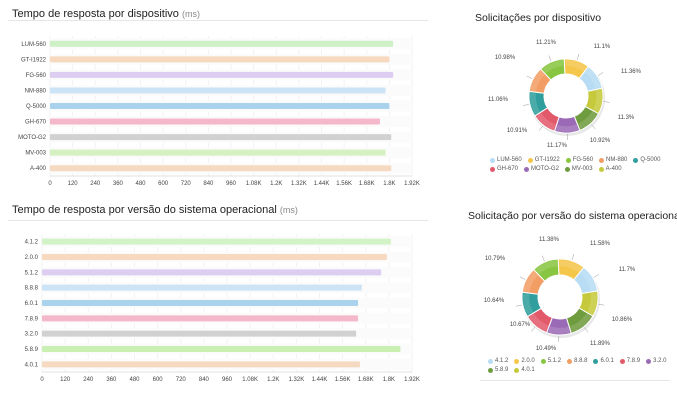  What do you see at coordinates (546, 43) in the screenshot?
I see `donut-value-label: 11.21%` at bounding box center [546, 43].